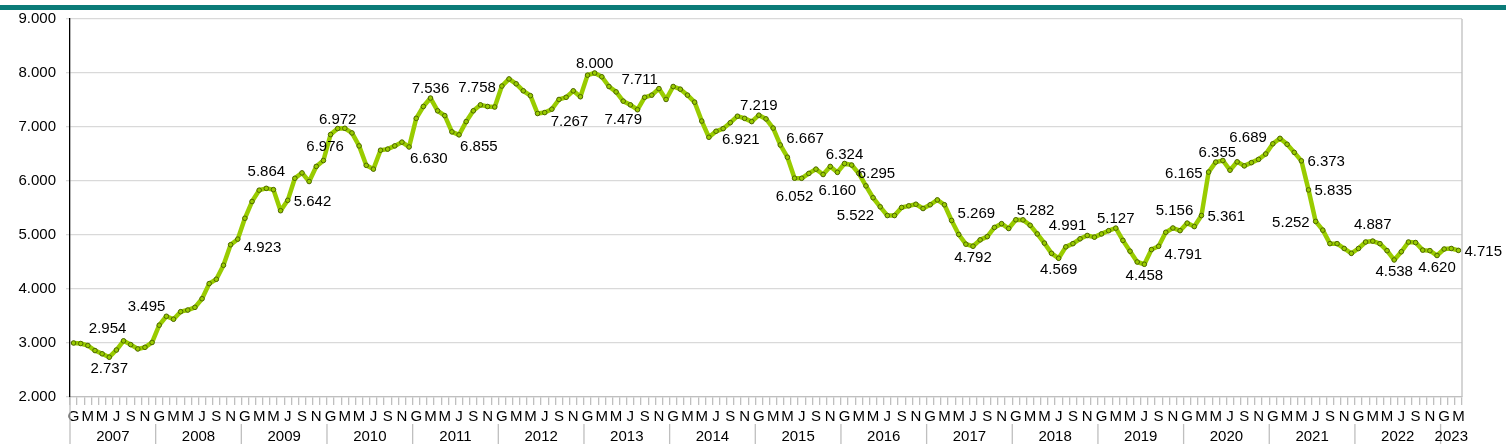 This screenshot has height=444, width=1506. What do you see at coordinates (37, 342) in the screenshot?
I see `y-tick-label: 3.000` at bounding box center [37, 342].